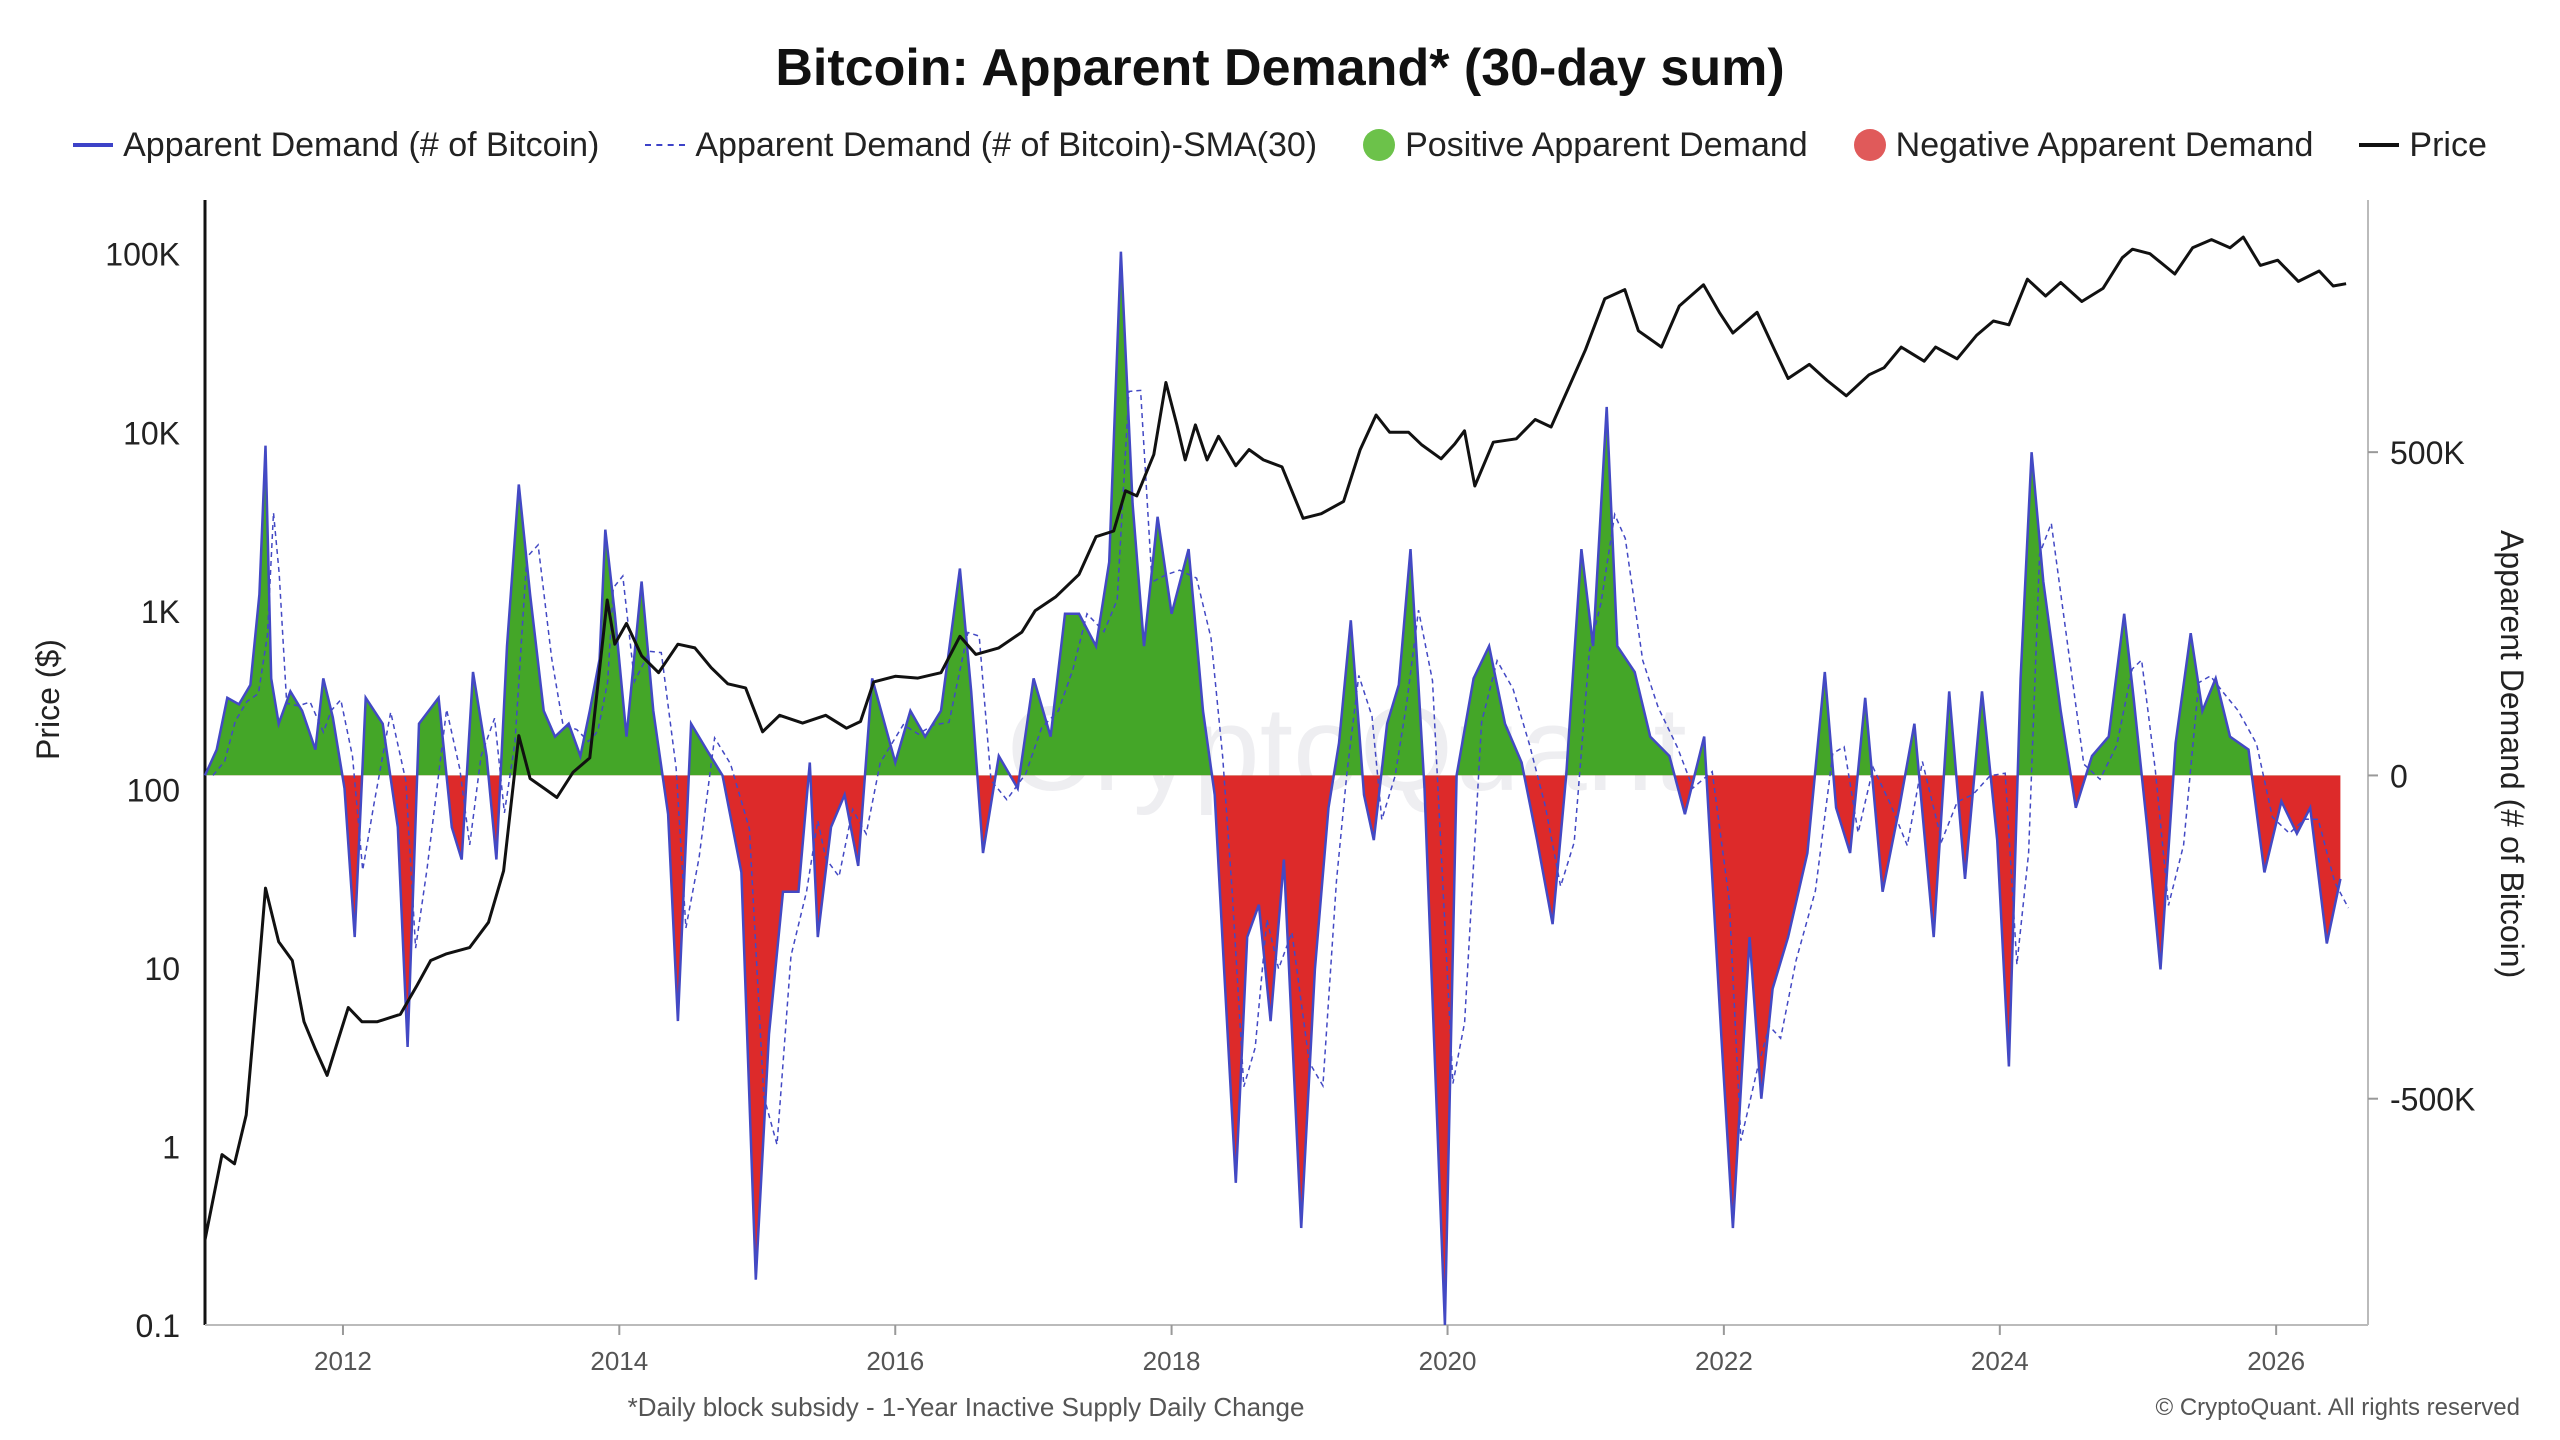  Describe the element at coordinates (48, 699) in the screenshot. I see `left-axis-title: Price ($)` at that location.